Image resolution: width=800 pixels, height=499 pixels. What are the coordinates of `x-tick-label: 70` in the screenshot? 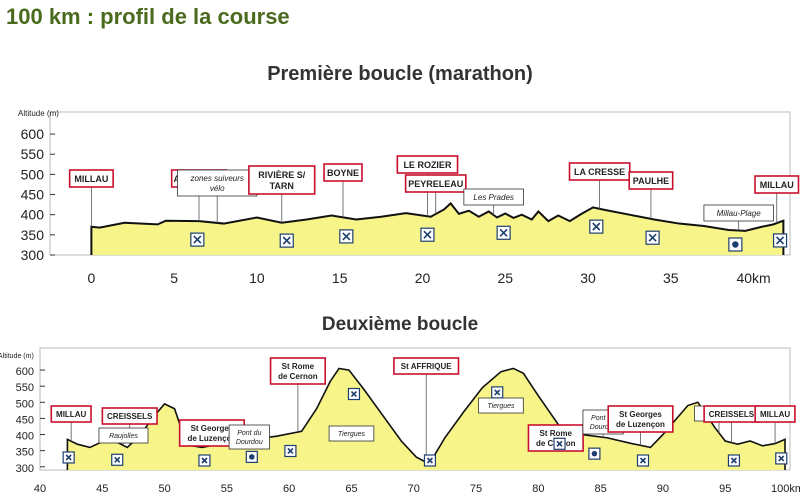 It's located at (414, 489).